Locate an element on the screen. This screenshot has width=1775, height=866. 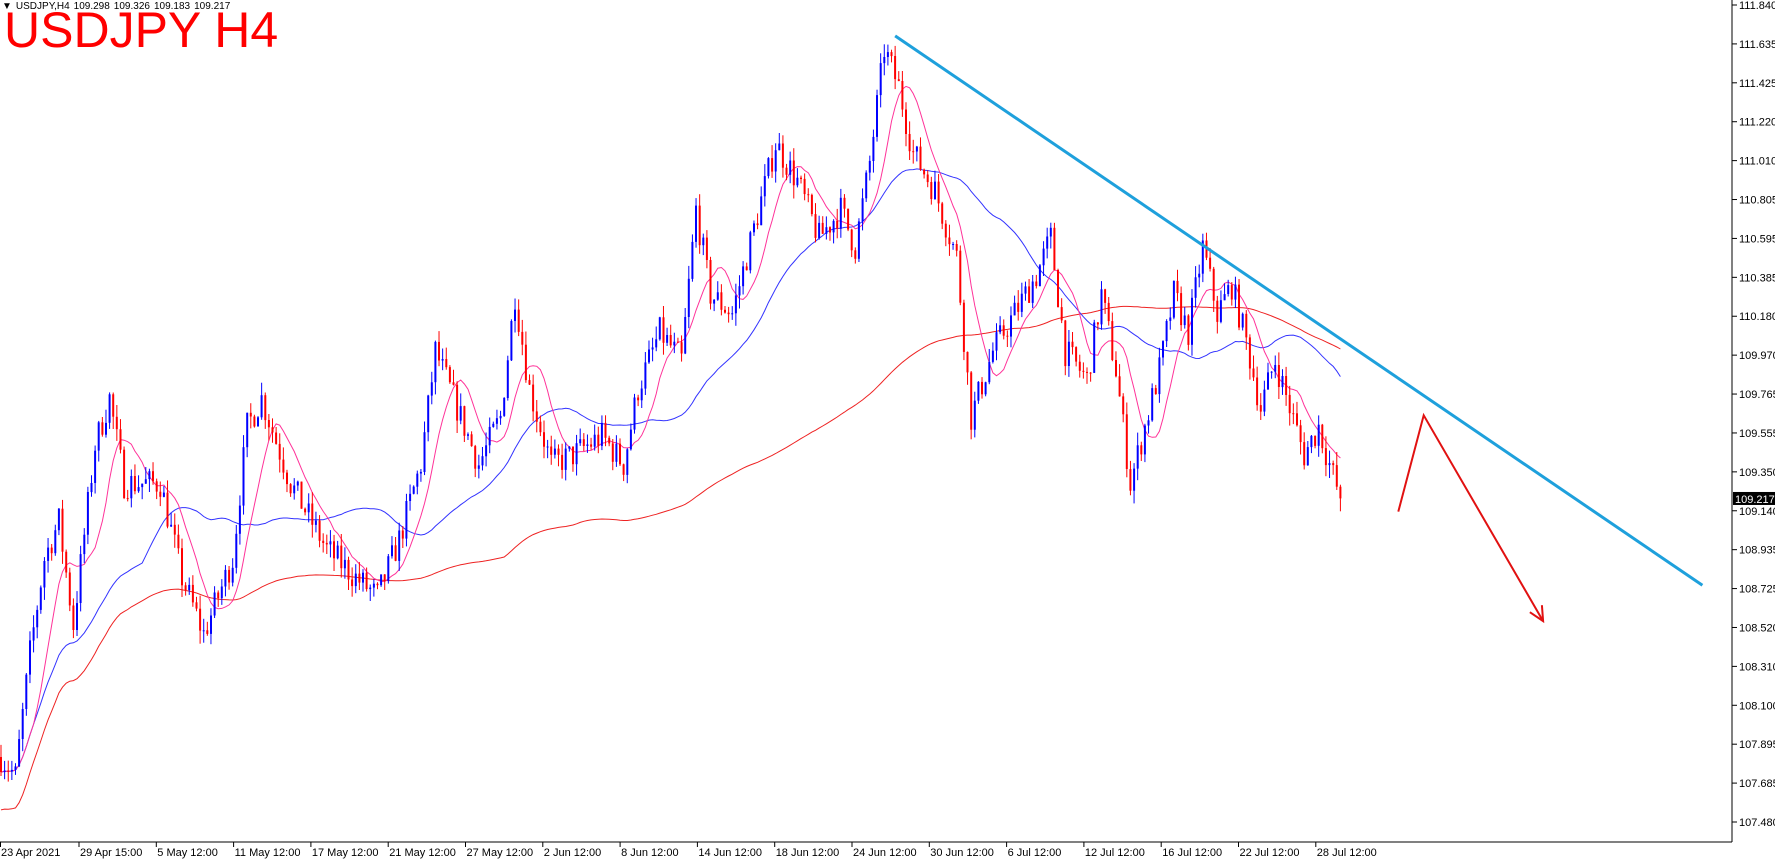
price-tick-label: 107.895 is located at coordinates (1757, 745).